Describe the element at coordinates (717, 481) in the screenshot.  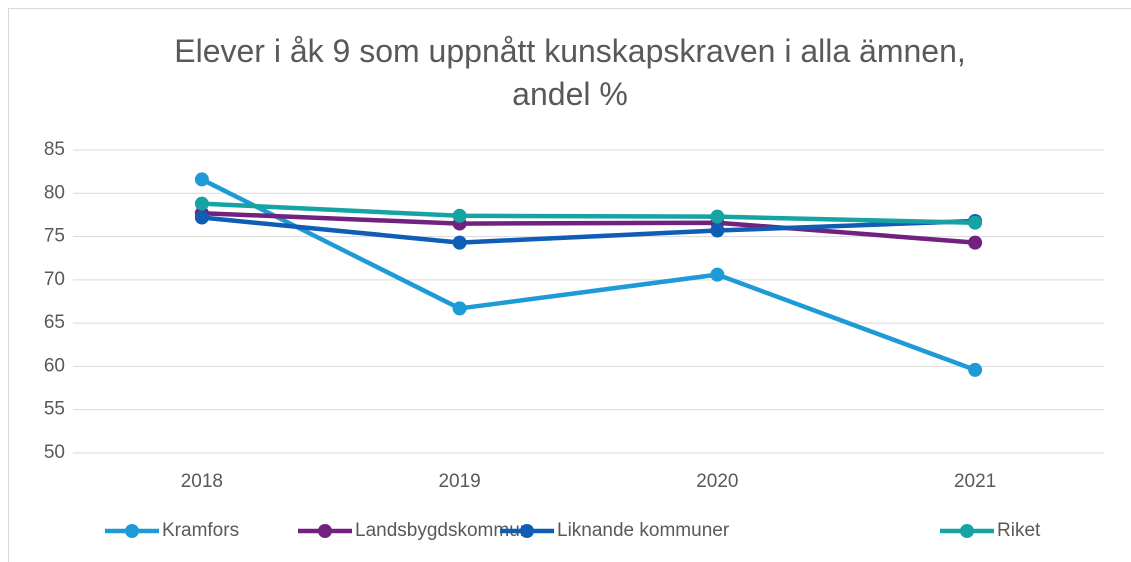
I see `x-tick-label: 2020` at that location.